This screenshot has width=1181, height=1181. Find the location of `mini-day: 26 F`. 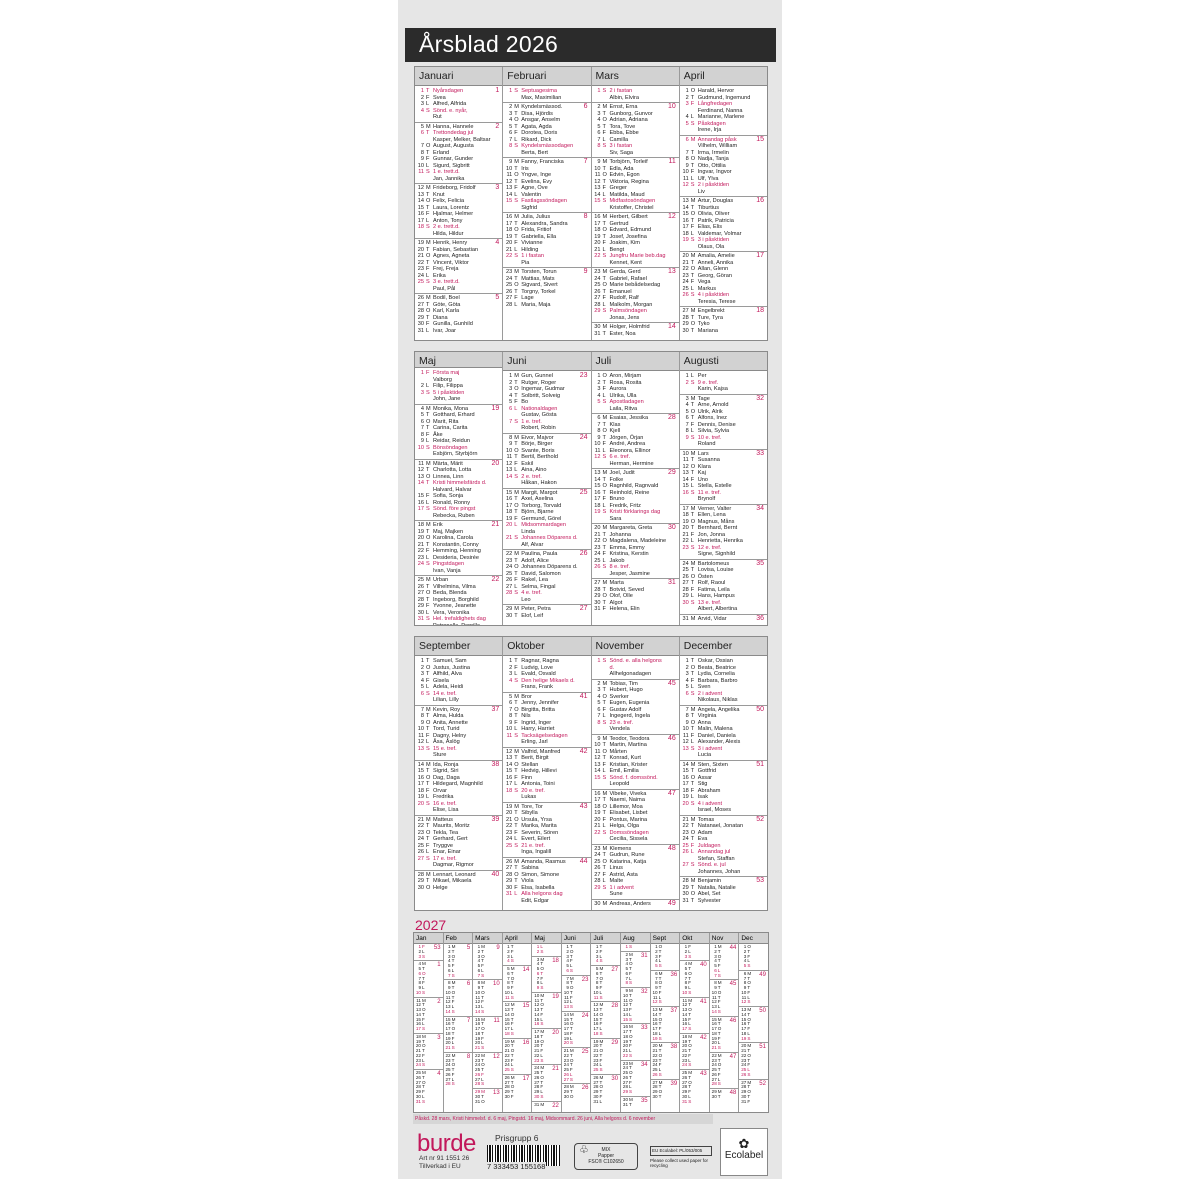

mini-day: 26 F is located at coordinates (479, 1074).